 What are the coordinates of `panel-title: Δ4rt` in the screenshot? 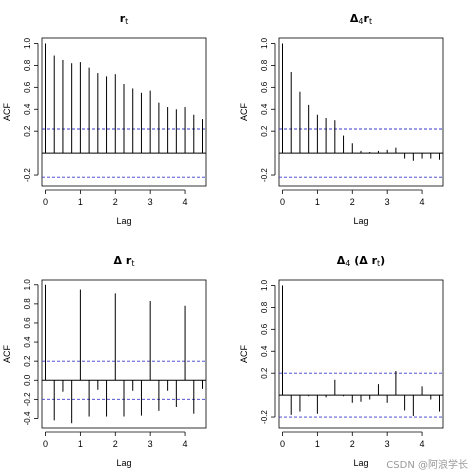 It's located at (361, 19).